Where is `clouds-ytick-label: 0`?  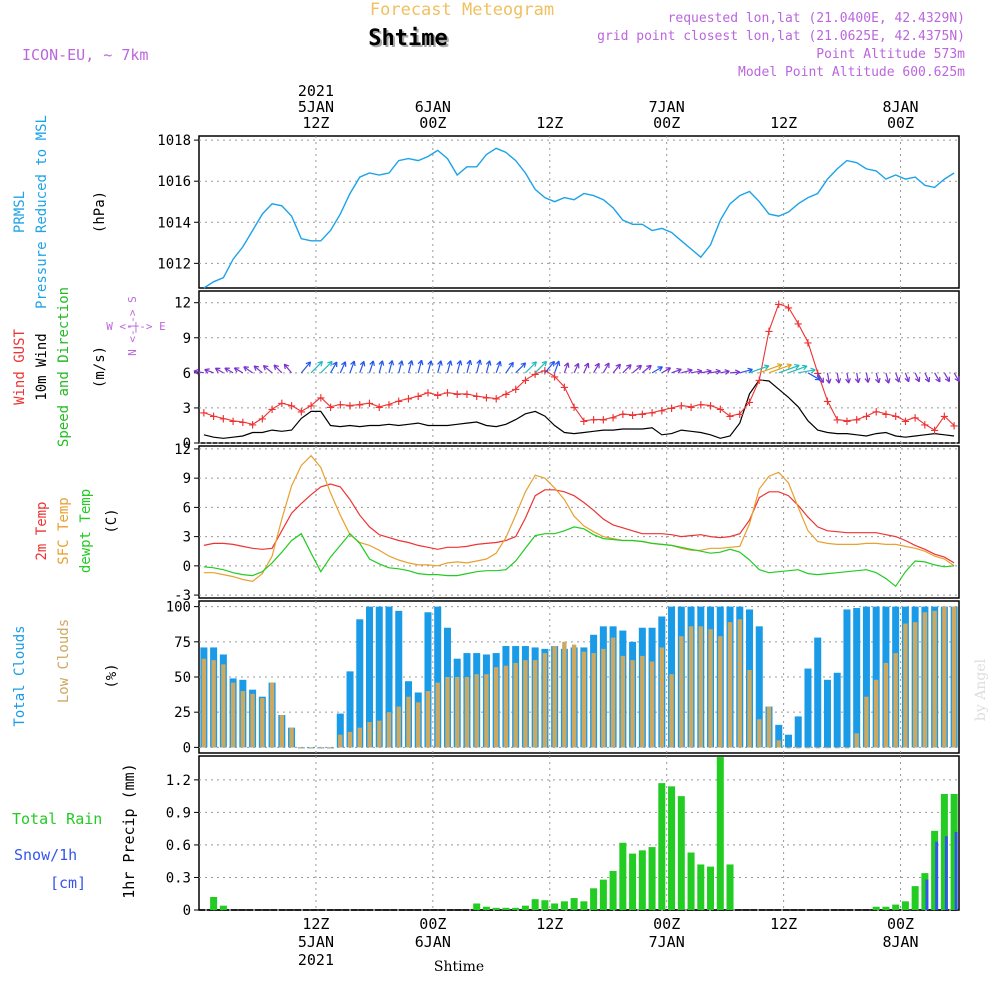
clouds-ytick-label: 0 is located at coordinates (187, 748).